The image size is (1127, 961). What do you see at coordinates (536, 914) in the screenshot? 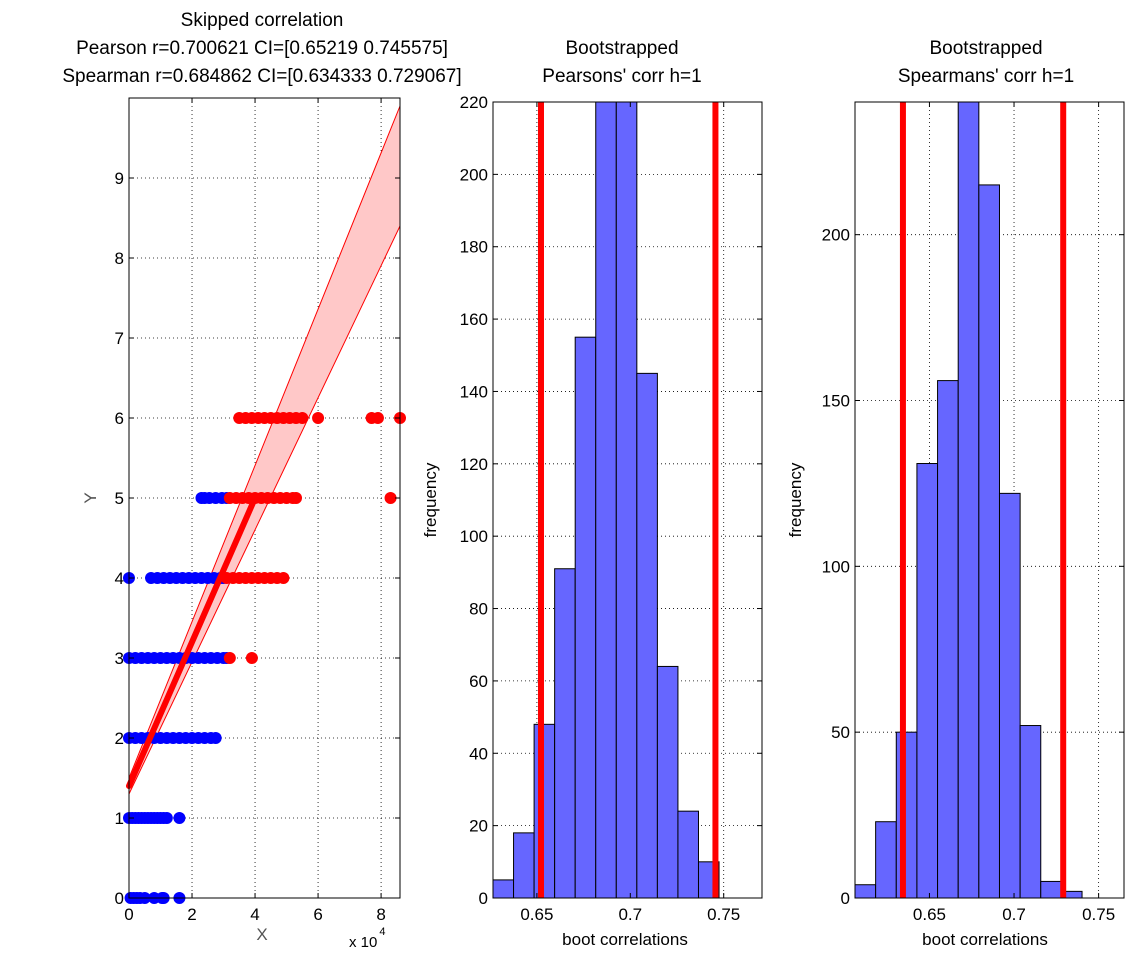
I see `pearson-hist-xtick-label: 0.65` at bounding box center [536, 914].